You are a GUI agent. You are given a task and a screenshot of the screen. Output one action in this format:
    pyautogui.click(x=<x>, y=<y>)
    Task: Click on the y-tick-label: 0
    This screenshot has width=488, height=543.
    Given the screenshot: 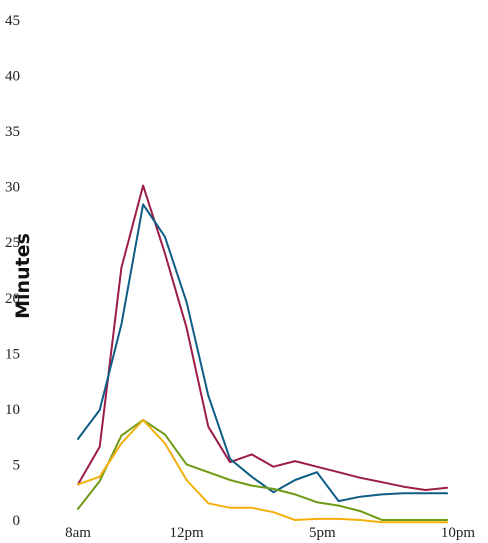 What is the action you would take?
    pyautogui.click(x=17, y=521)
    